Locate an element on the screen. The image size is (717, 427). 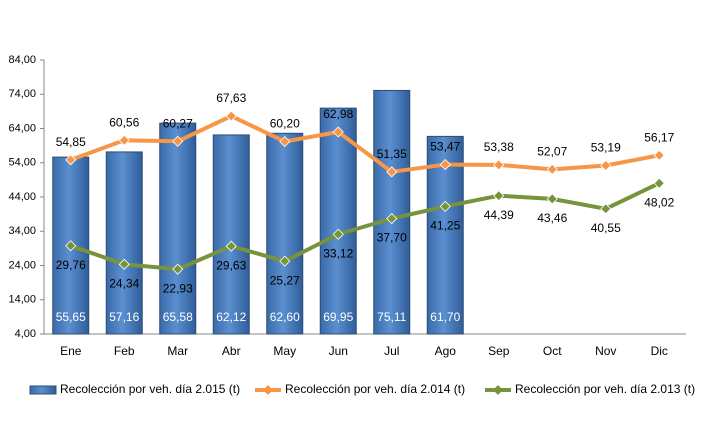
y-tick-label: 24,00 is located at coordinates (22, 265).